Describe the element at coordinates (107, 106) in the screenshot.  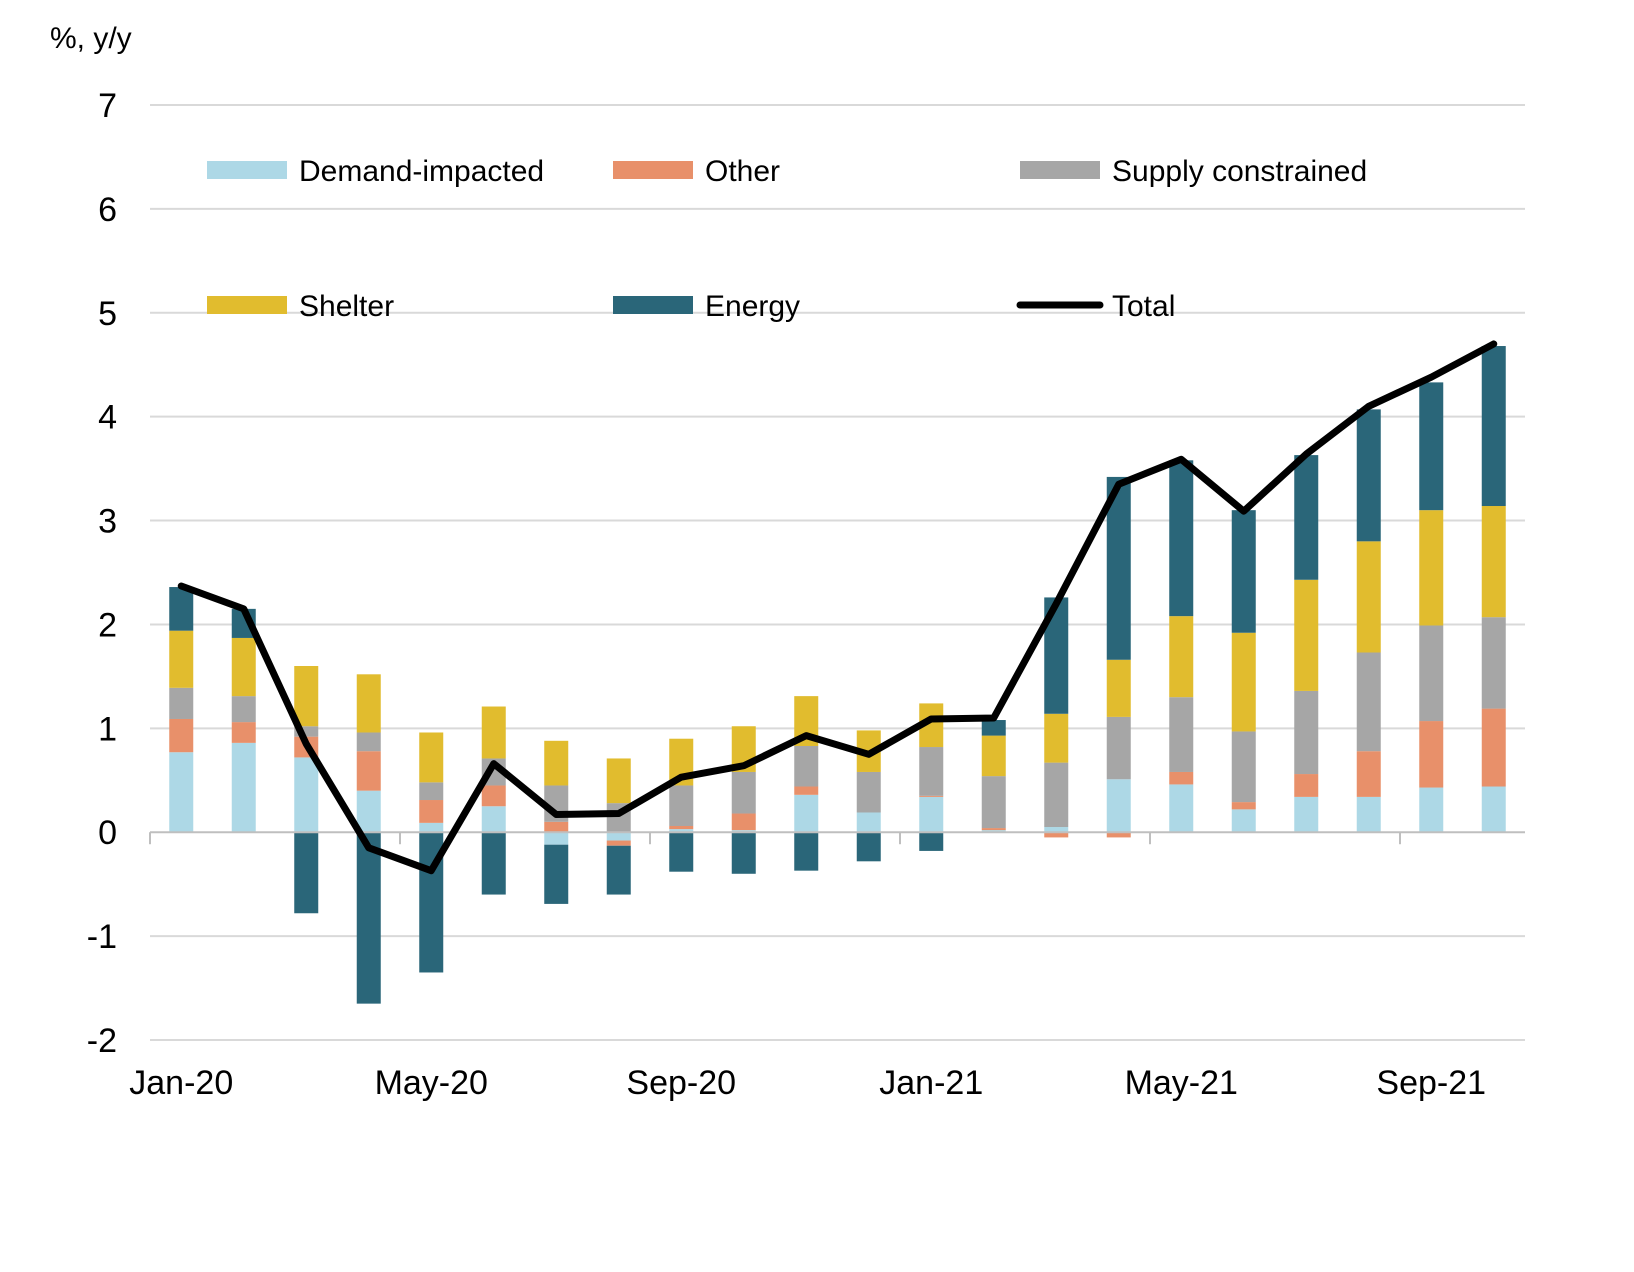
I see `y-tick-label: 7` at that location.